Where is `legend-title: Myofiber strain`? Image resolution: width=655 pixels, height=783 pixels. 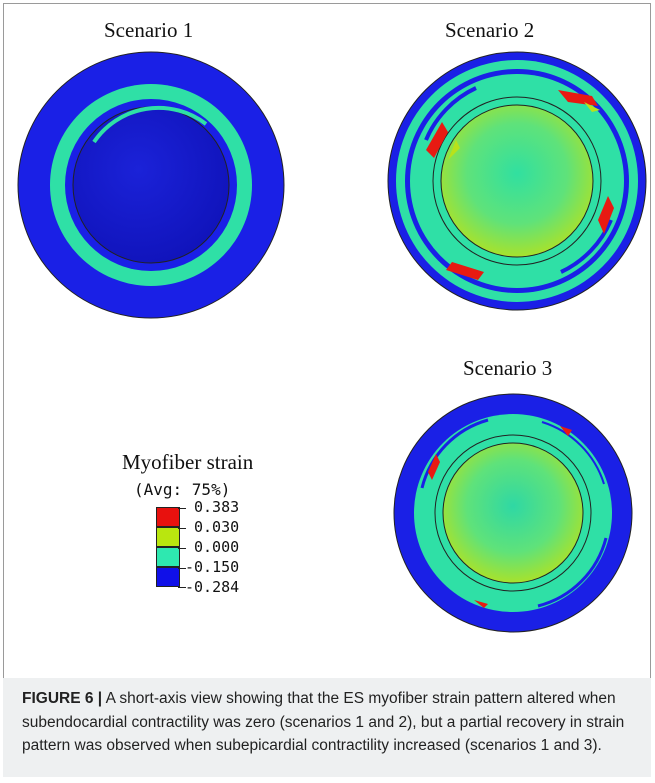 legend-title: Myofiber strain is located at coordinates (188, 462).